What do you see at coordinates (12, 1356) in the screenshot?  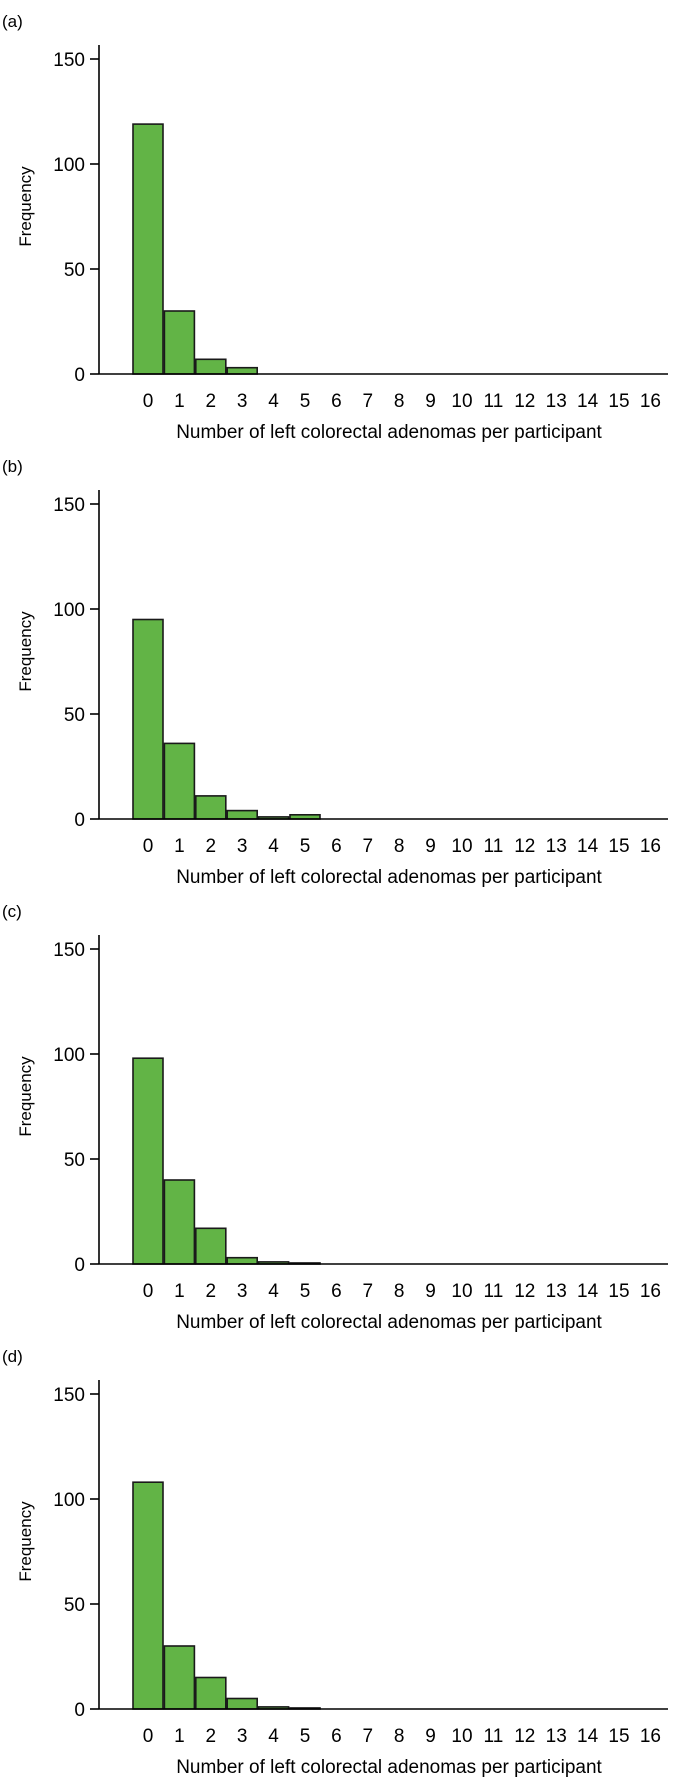 I see `panel-label: (d)` at bounding box center [12, 1356].